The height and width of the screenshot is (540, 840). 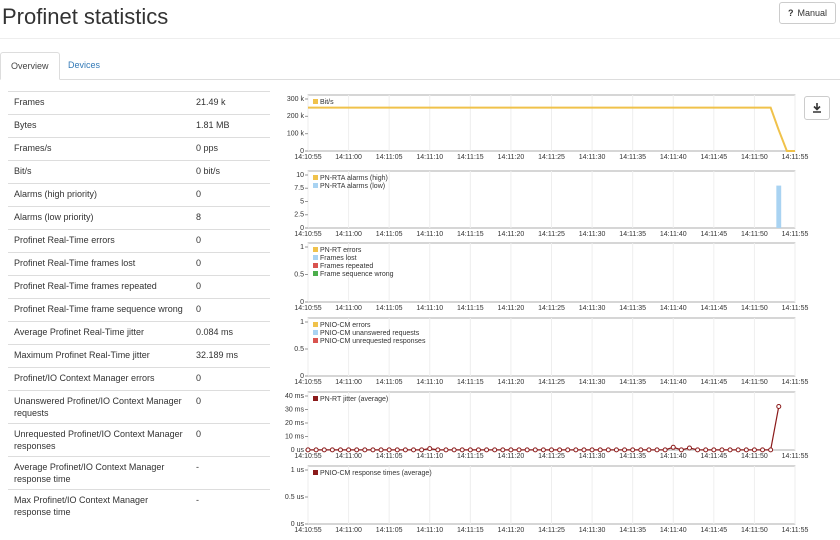 What do you see at coordinates (230, 505) in the screenshot?
I see `stat-value: -` at bounding box center [230, 505].